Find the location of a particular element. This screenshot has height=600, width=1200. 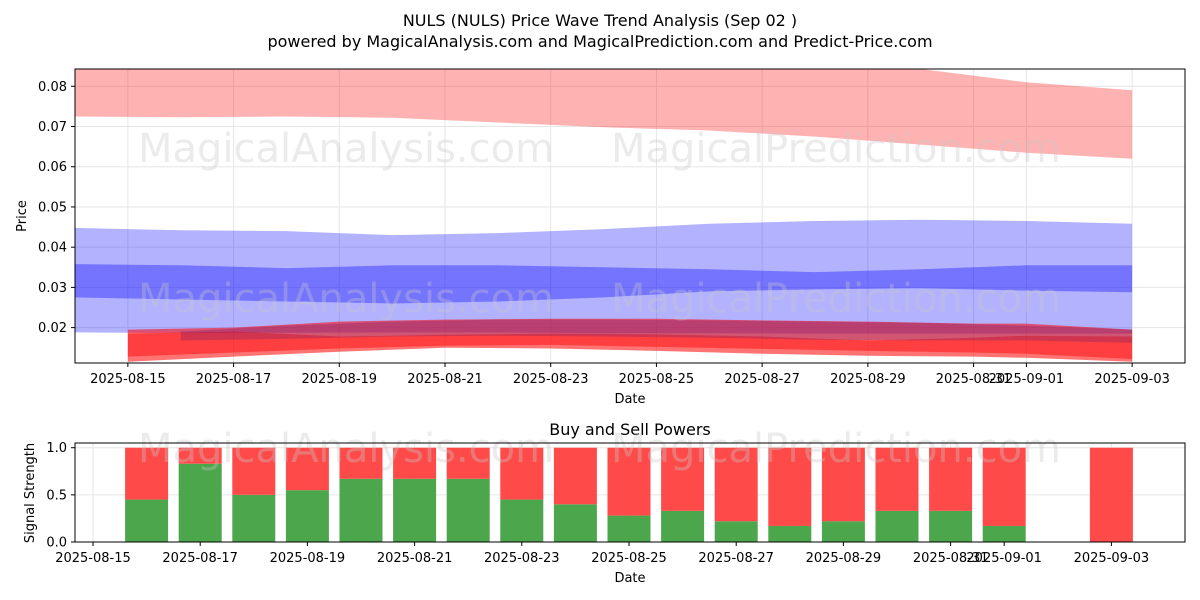

signal-y-tick-label: 1.0 is located at coordinates (56, 448).